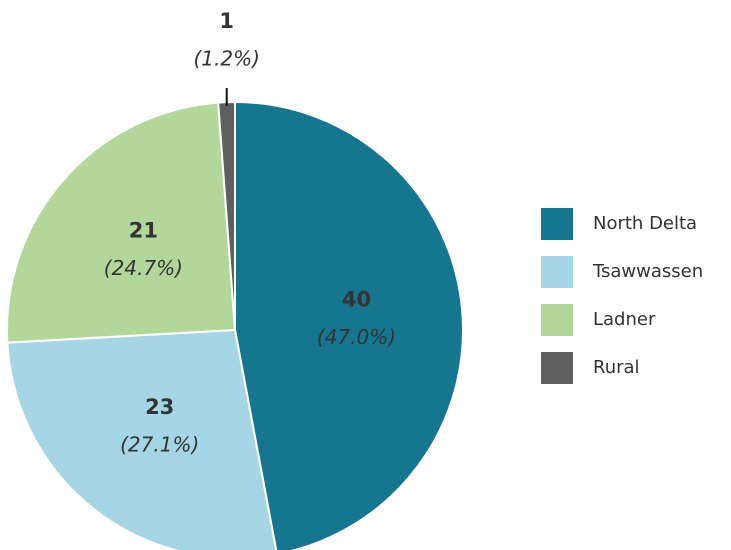  I want to click on legend-label: Tsawwassen, so click(647, 271).